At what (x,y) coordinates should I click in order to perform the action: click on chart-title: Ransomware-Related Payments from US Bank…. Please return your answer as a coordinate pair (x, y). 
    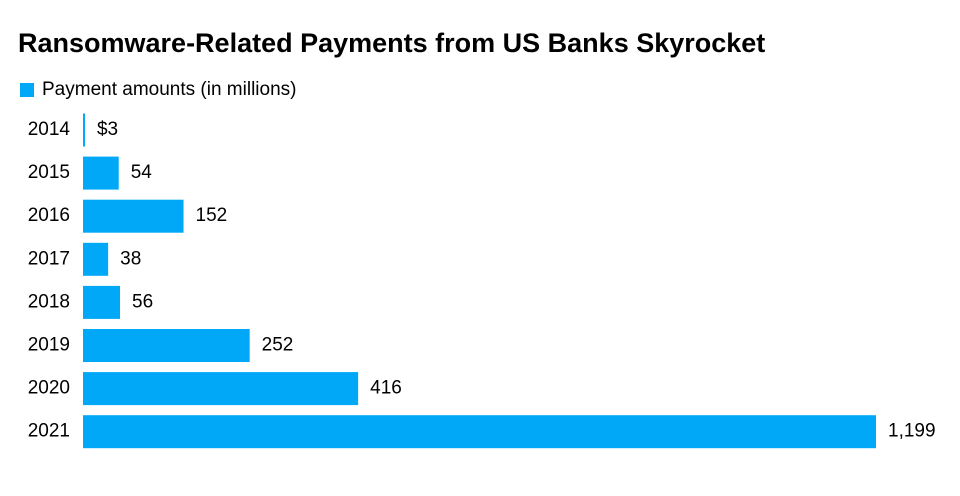
    Looking at the image, I should click on (391, 43).